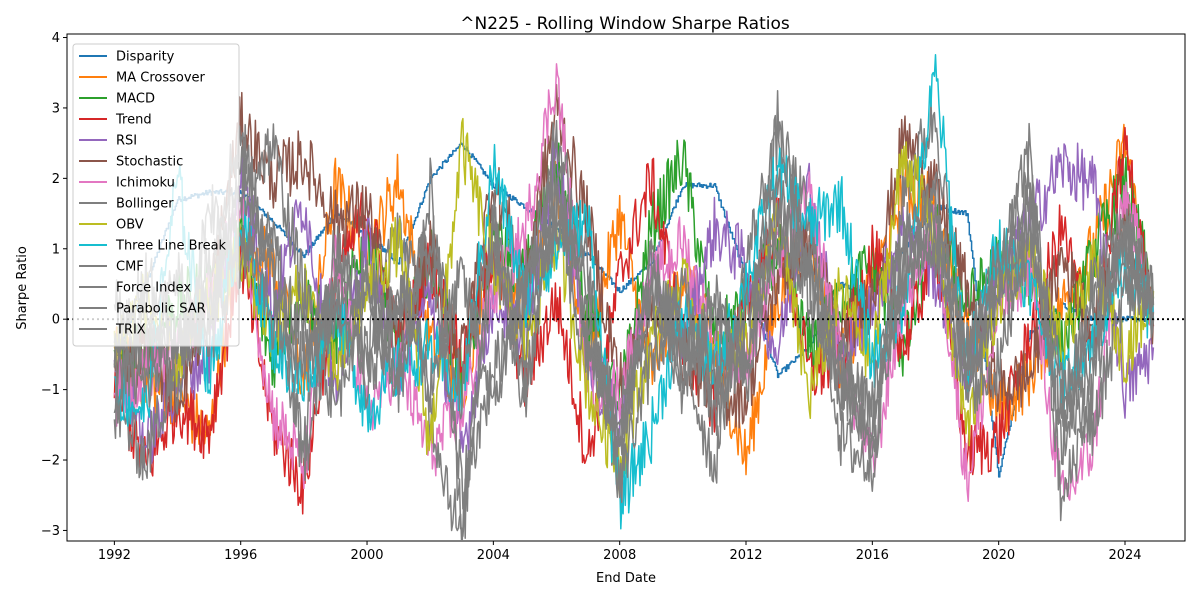 This screenshot has width=1200, height=600. Describe the element at coordinates (50, 461) in the screenshot. I see `y-tick-label: −2` at that location.